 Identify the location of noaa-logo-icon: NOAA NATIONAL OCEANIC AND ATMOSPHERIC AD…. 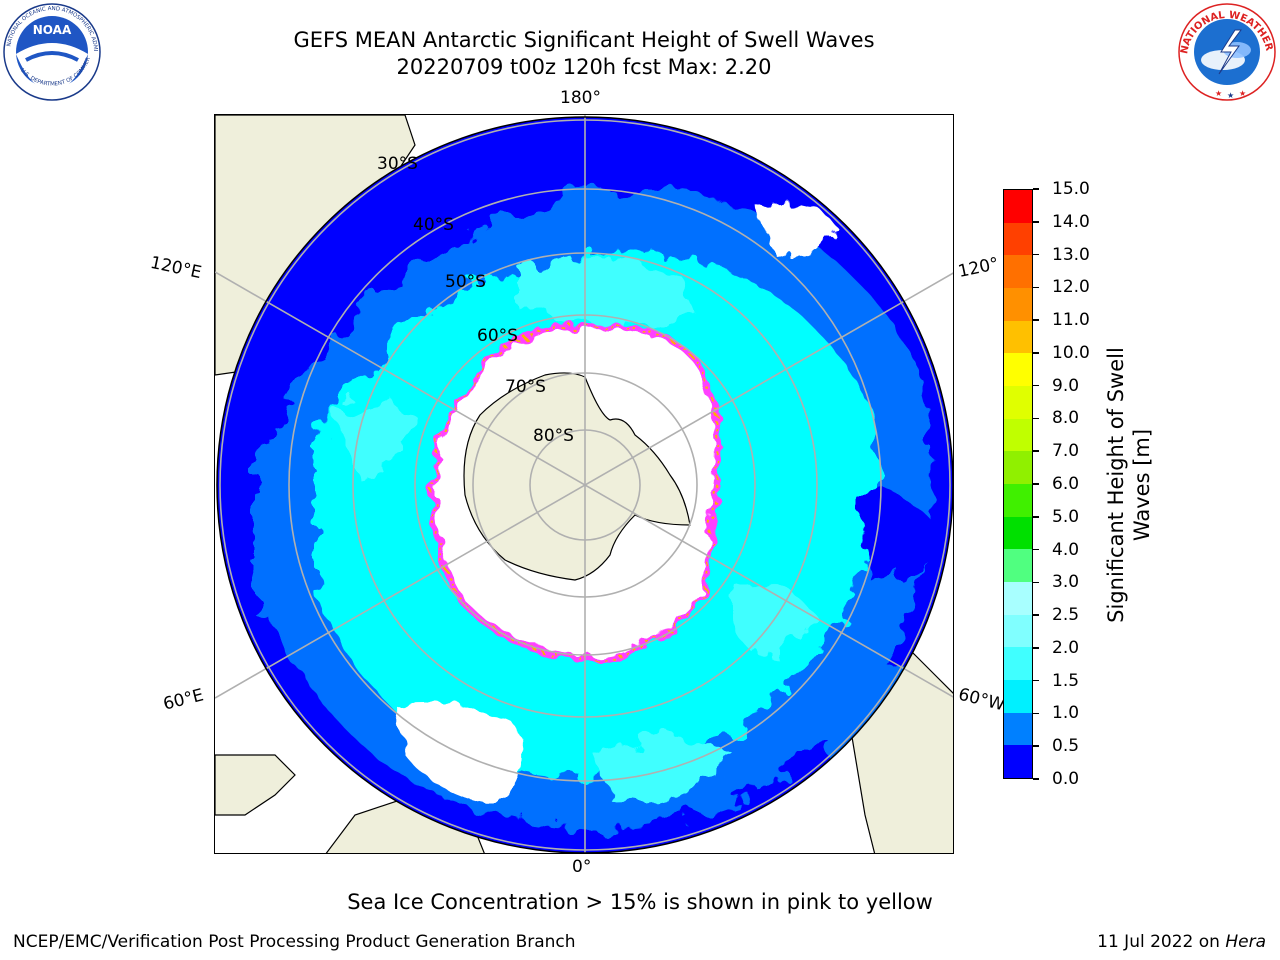
(51, 53).